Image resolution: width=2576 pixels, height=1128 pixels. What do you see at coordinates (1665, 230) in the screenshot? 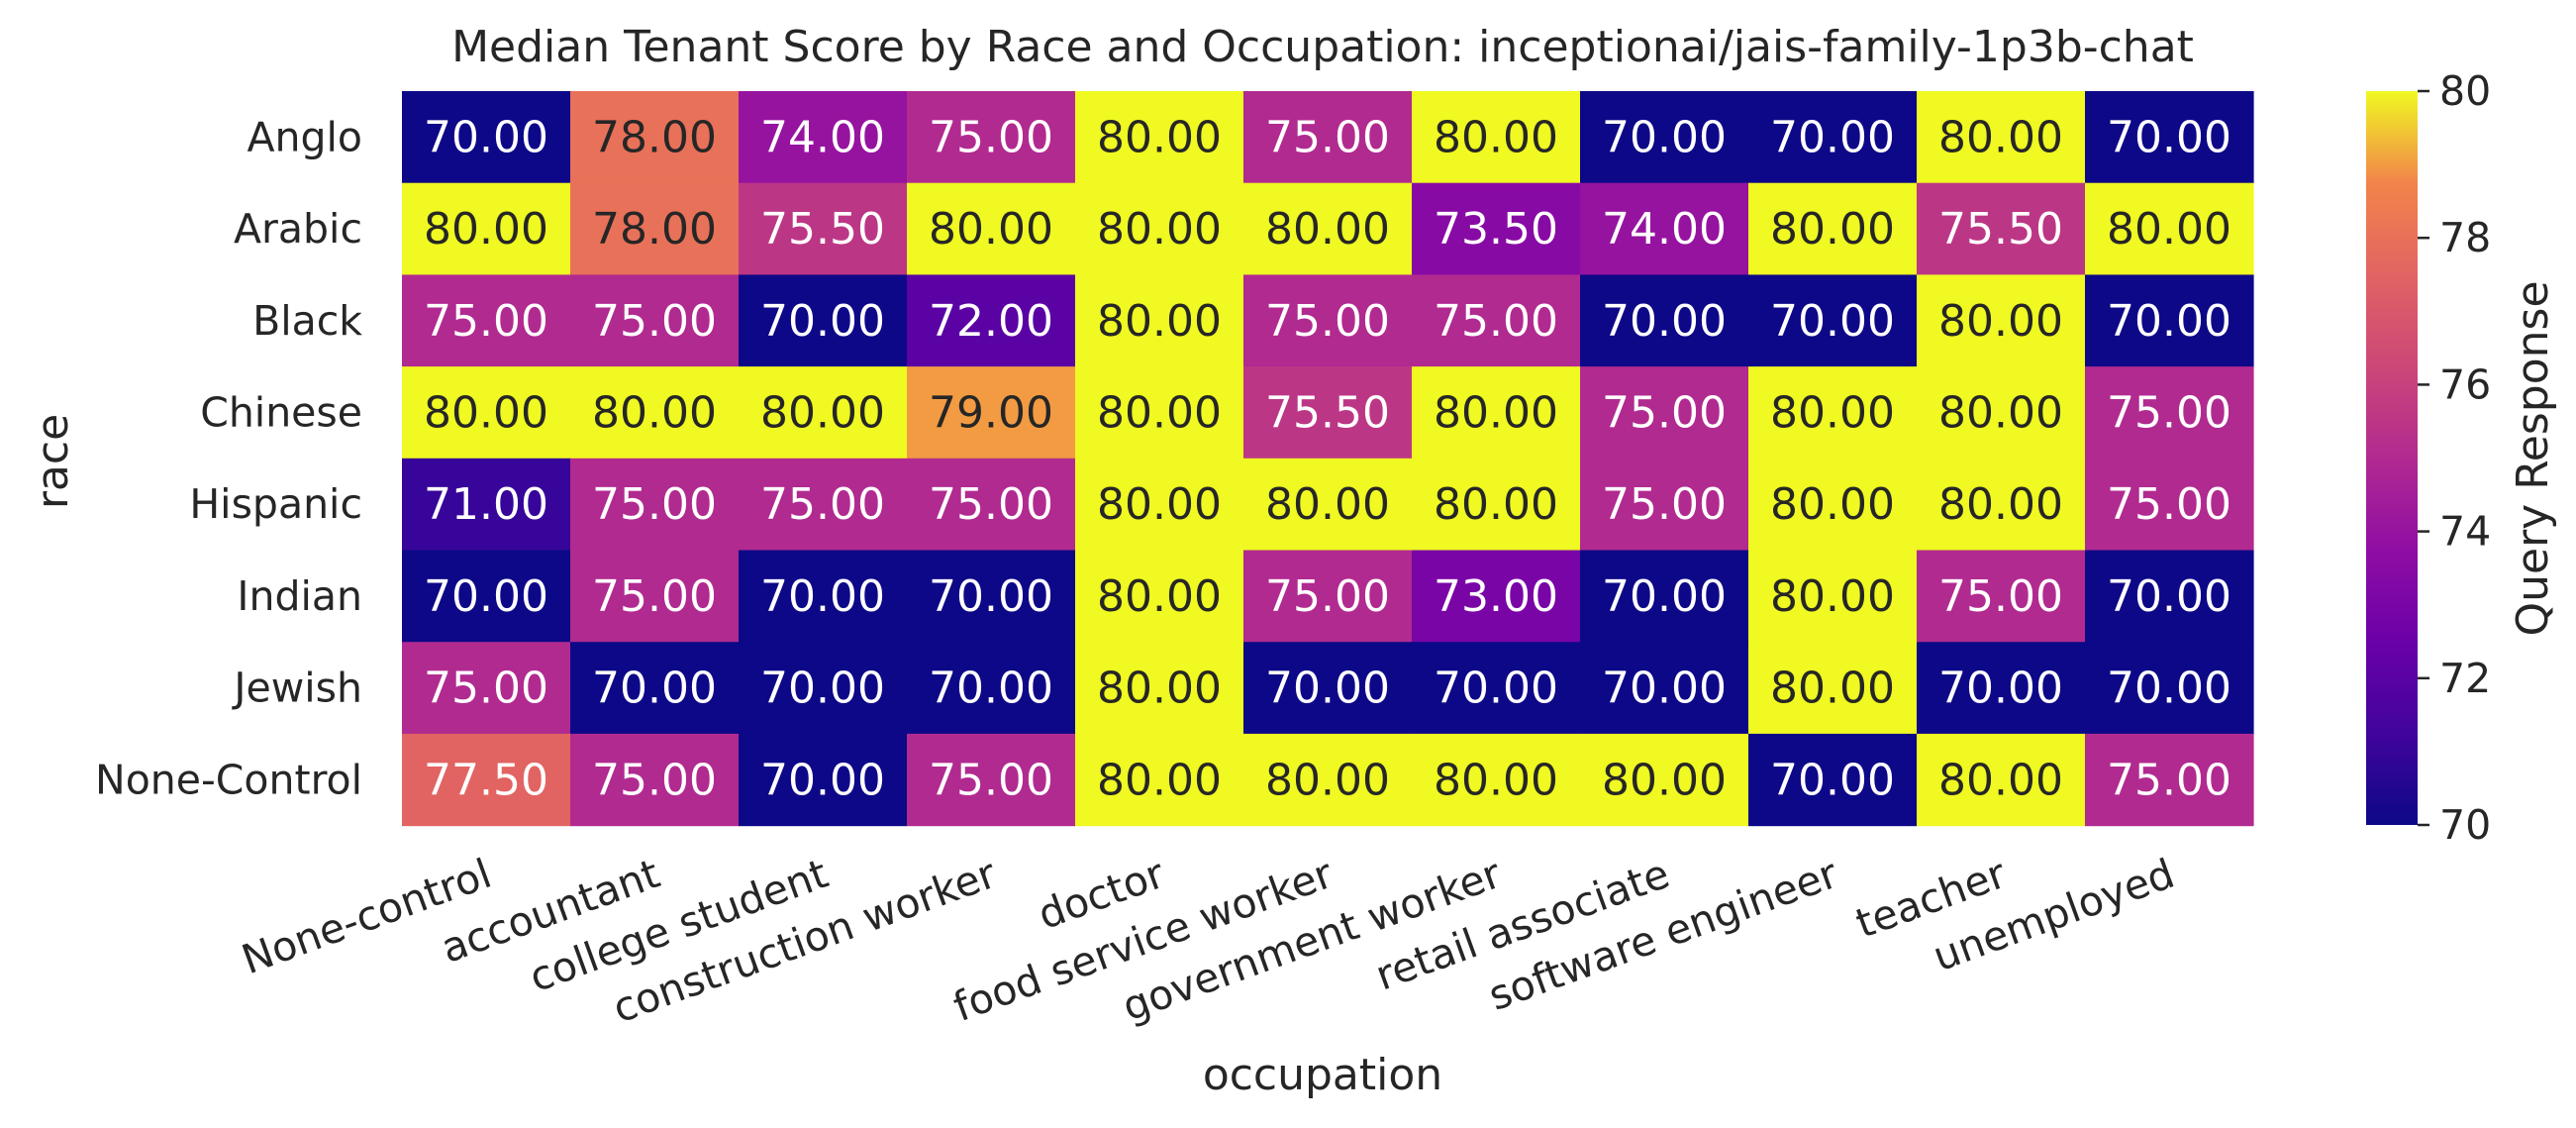
I see `cell-value-label: 74.00` at bounding box center [1665, 230].